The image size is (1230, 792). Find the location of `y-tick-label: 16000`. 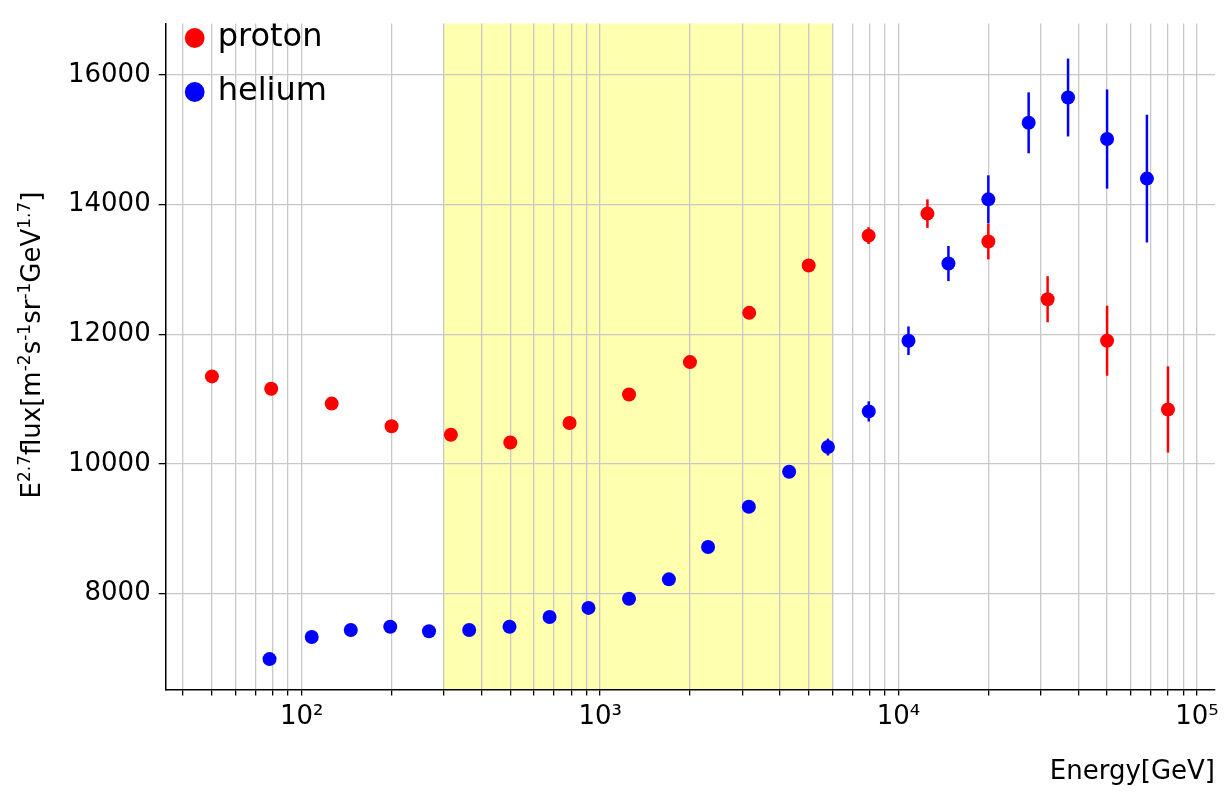

y-tick-label: 16000 is located at coordinates (109, 72).